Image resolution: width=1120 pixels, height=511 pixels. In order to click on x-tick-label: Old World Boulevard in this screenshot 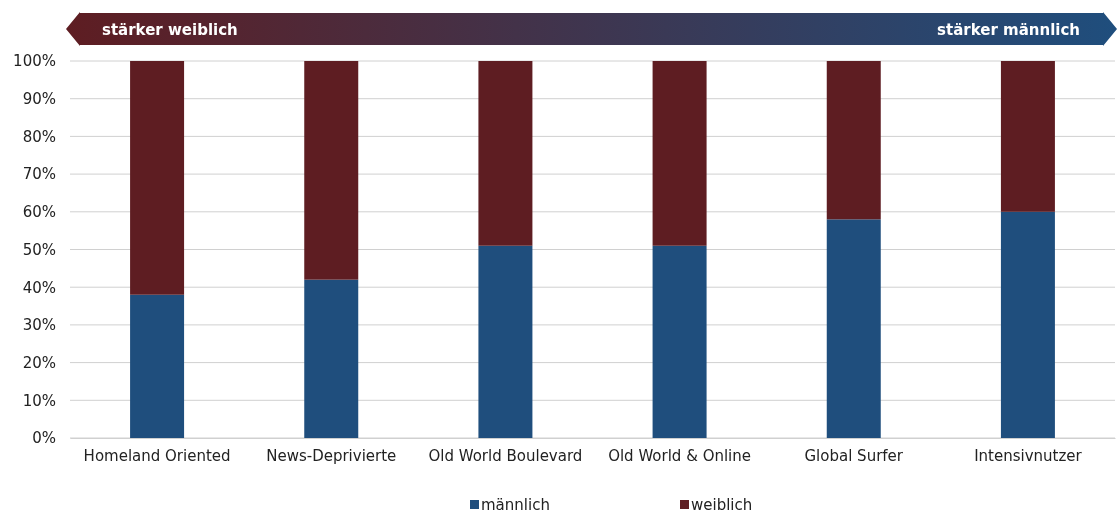, I will do `click(505, 455)`.